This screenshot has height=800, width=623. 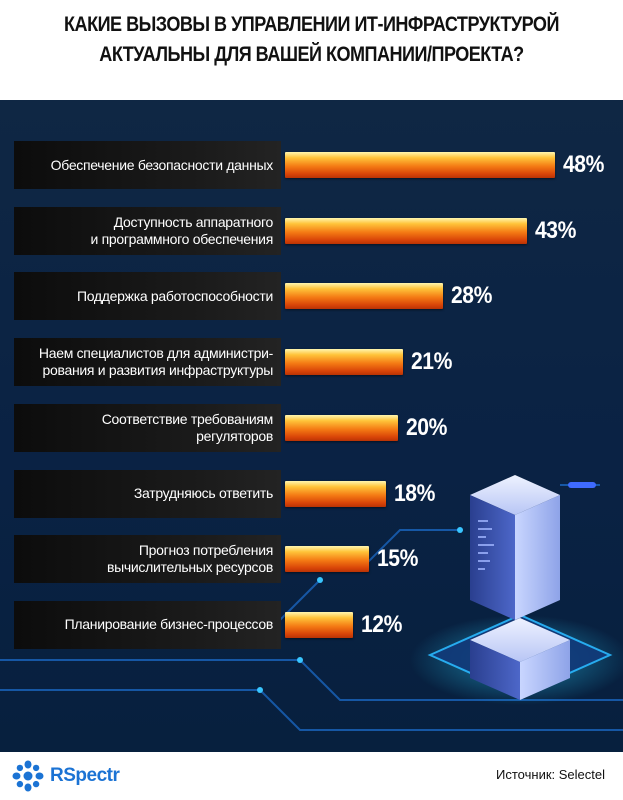 I want to click on category-label-box: Планирование бизнес-процессов, so click(x=147, y=624).